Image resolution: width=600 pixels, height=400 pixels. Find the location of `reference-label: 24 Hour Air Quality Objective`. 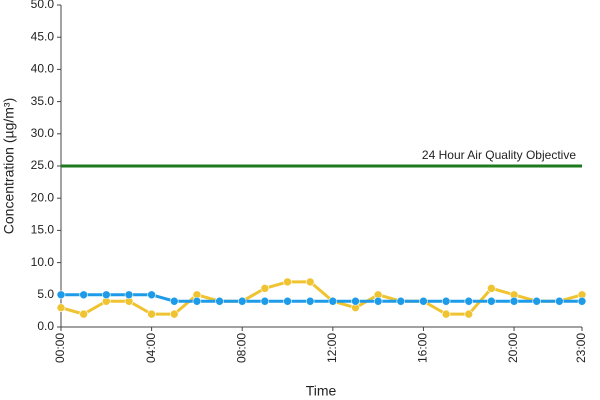

reference-label: 24 Hour Air Quality Objective is located at coordinates (499, 155).